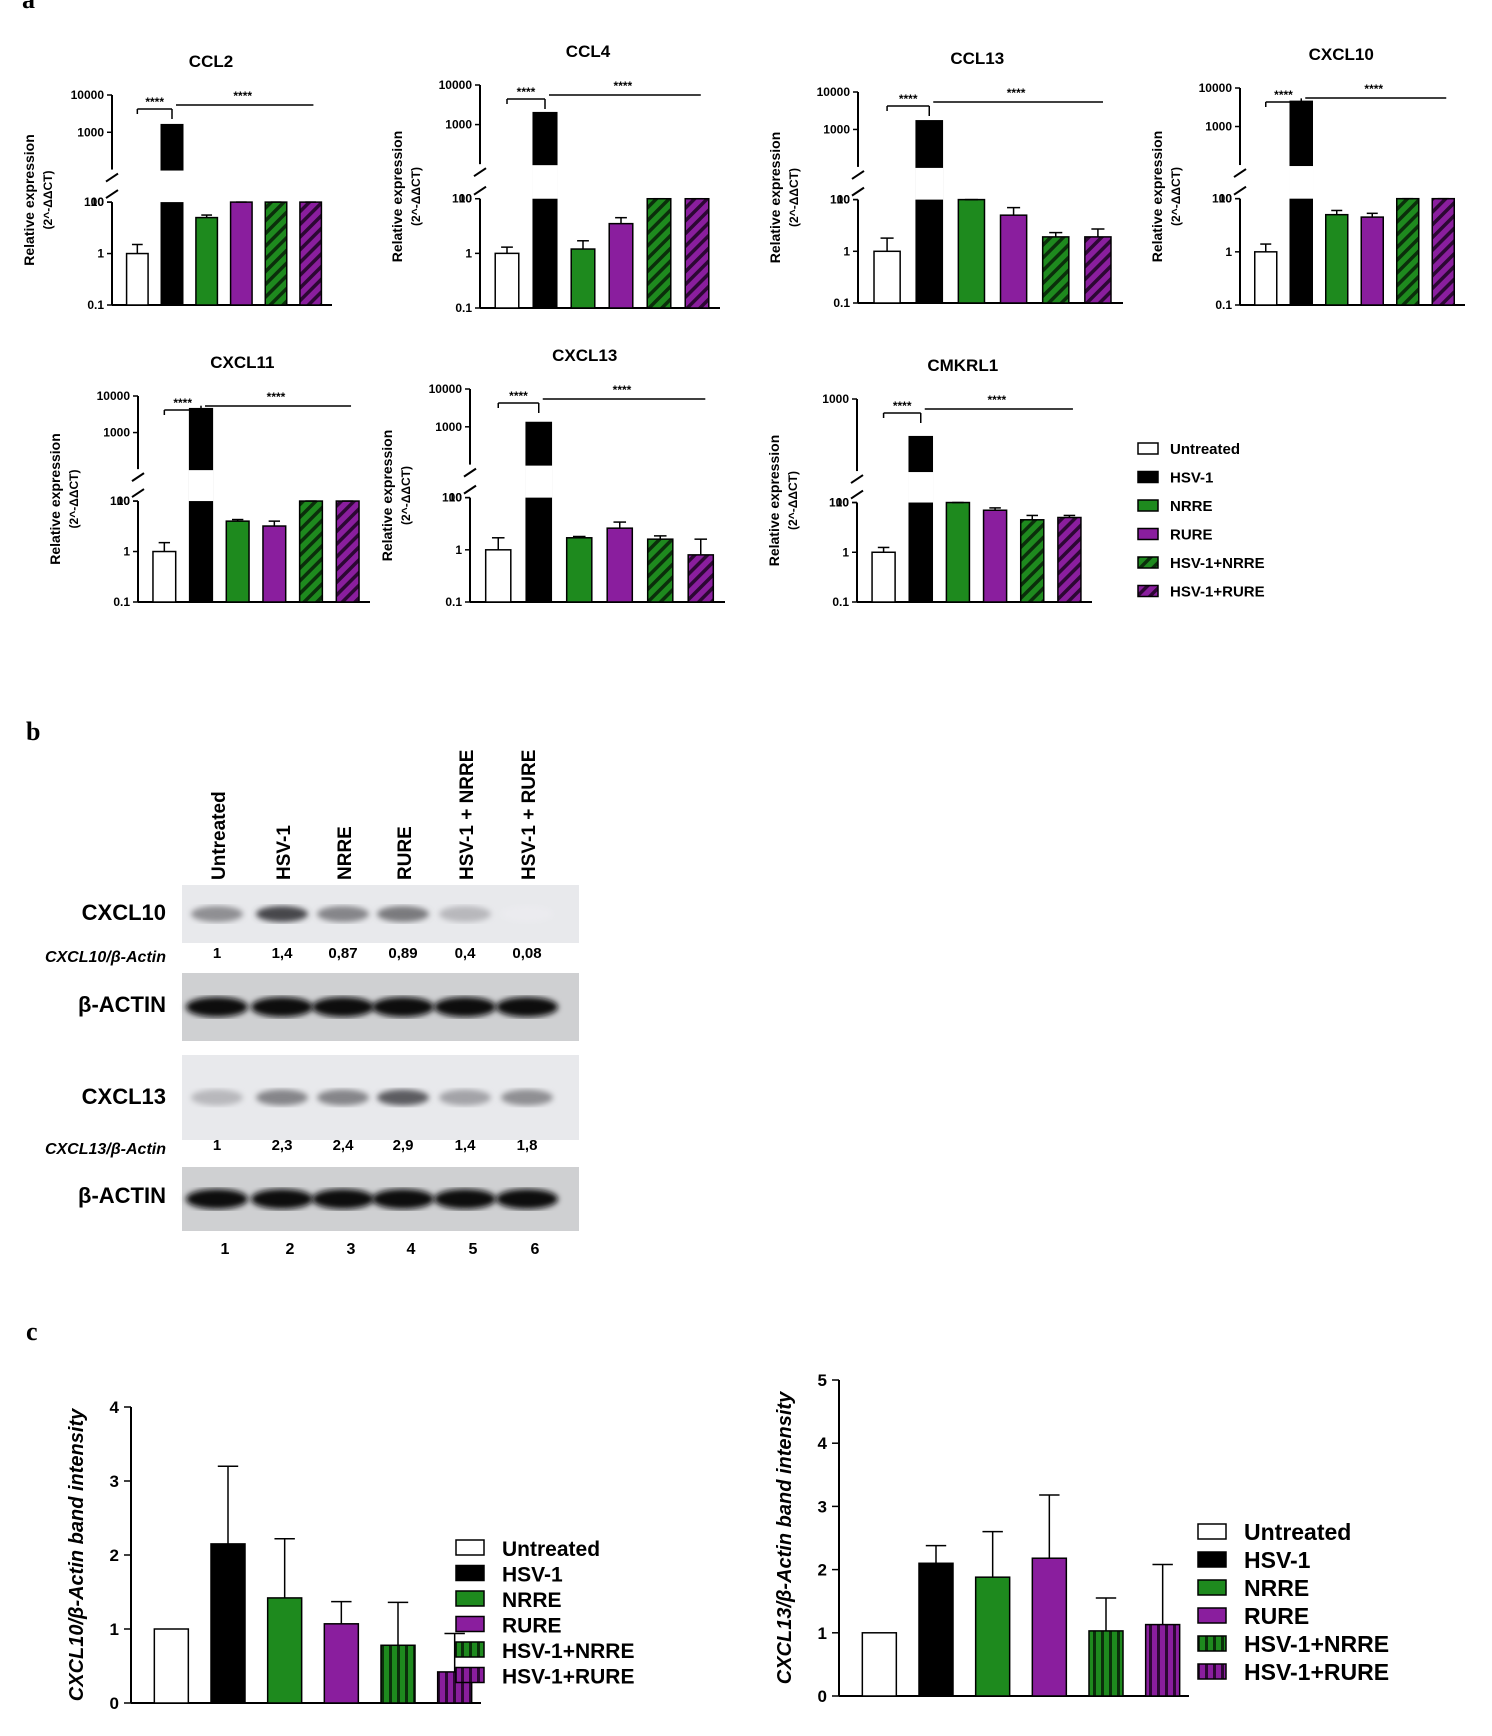  I want to click on ratio-value: 0,4, so click(466, 953).